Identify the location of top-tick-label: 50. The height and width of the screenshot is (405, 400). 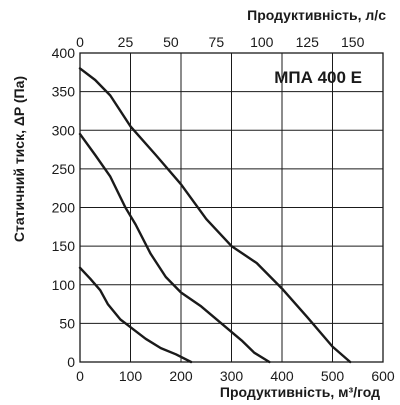
(171, 42).